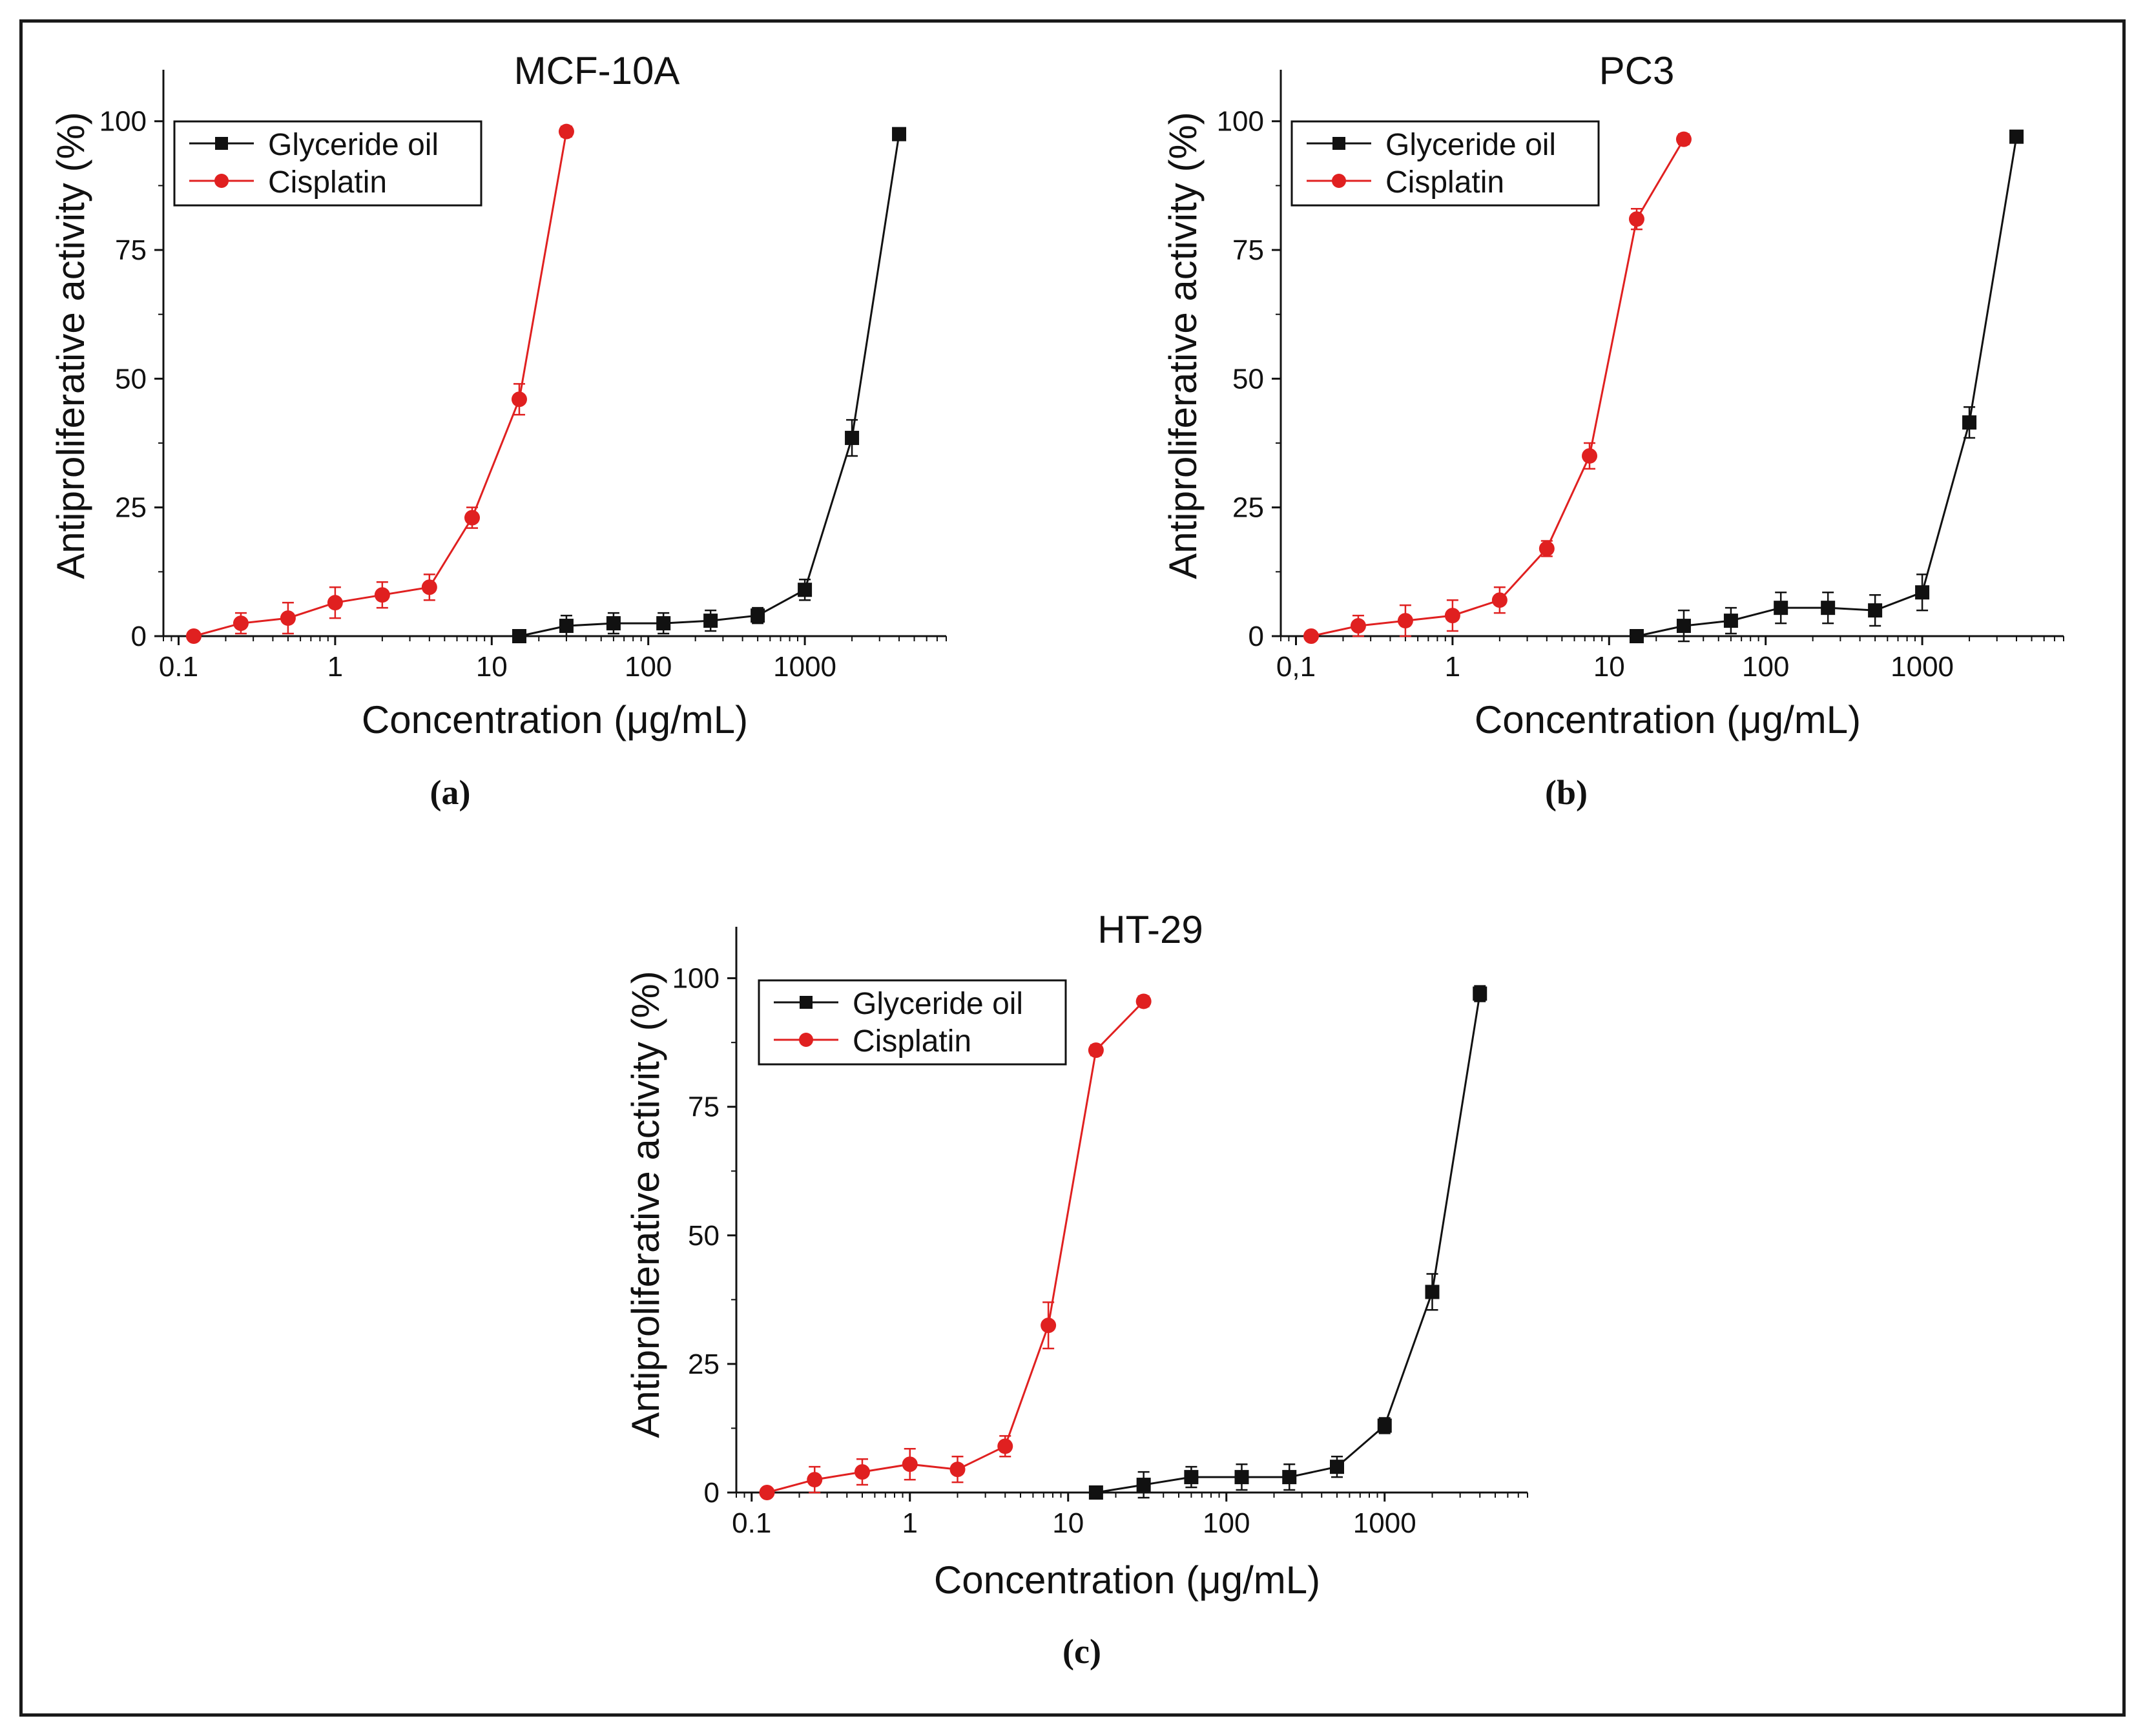 The image size is (2145, 1736). Describe the element at coordinates (597, 70) in the screenshot. I see `chart-title: MCF-10A` at that location.